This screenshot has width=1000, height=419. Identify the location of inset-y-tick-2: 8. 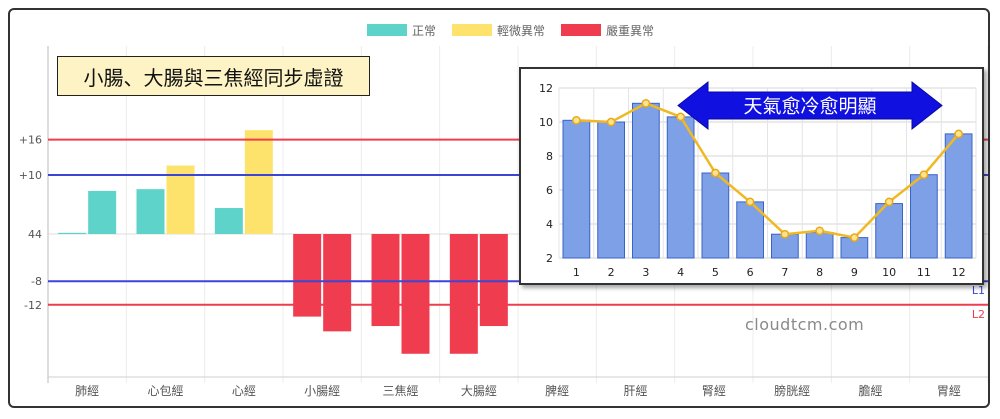
(549, 156).